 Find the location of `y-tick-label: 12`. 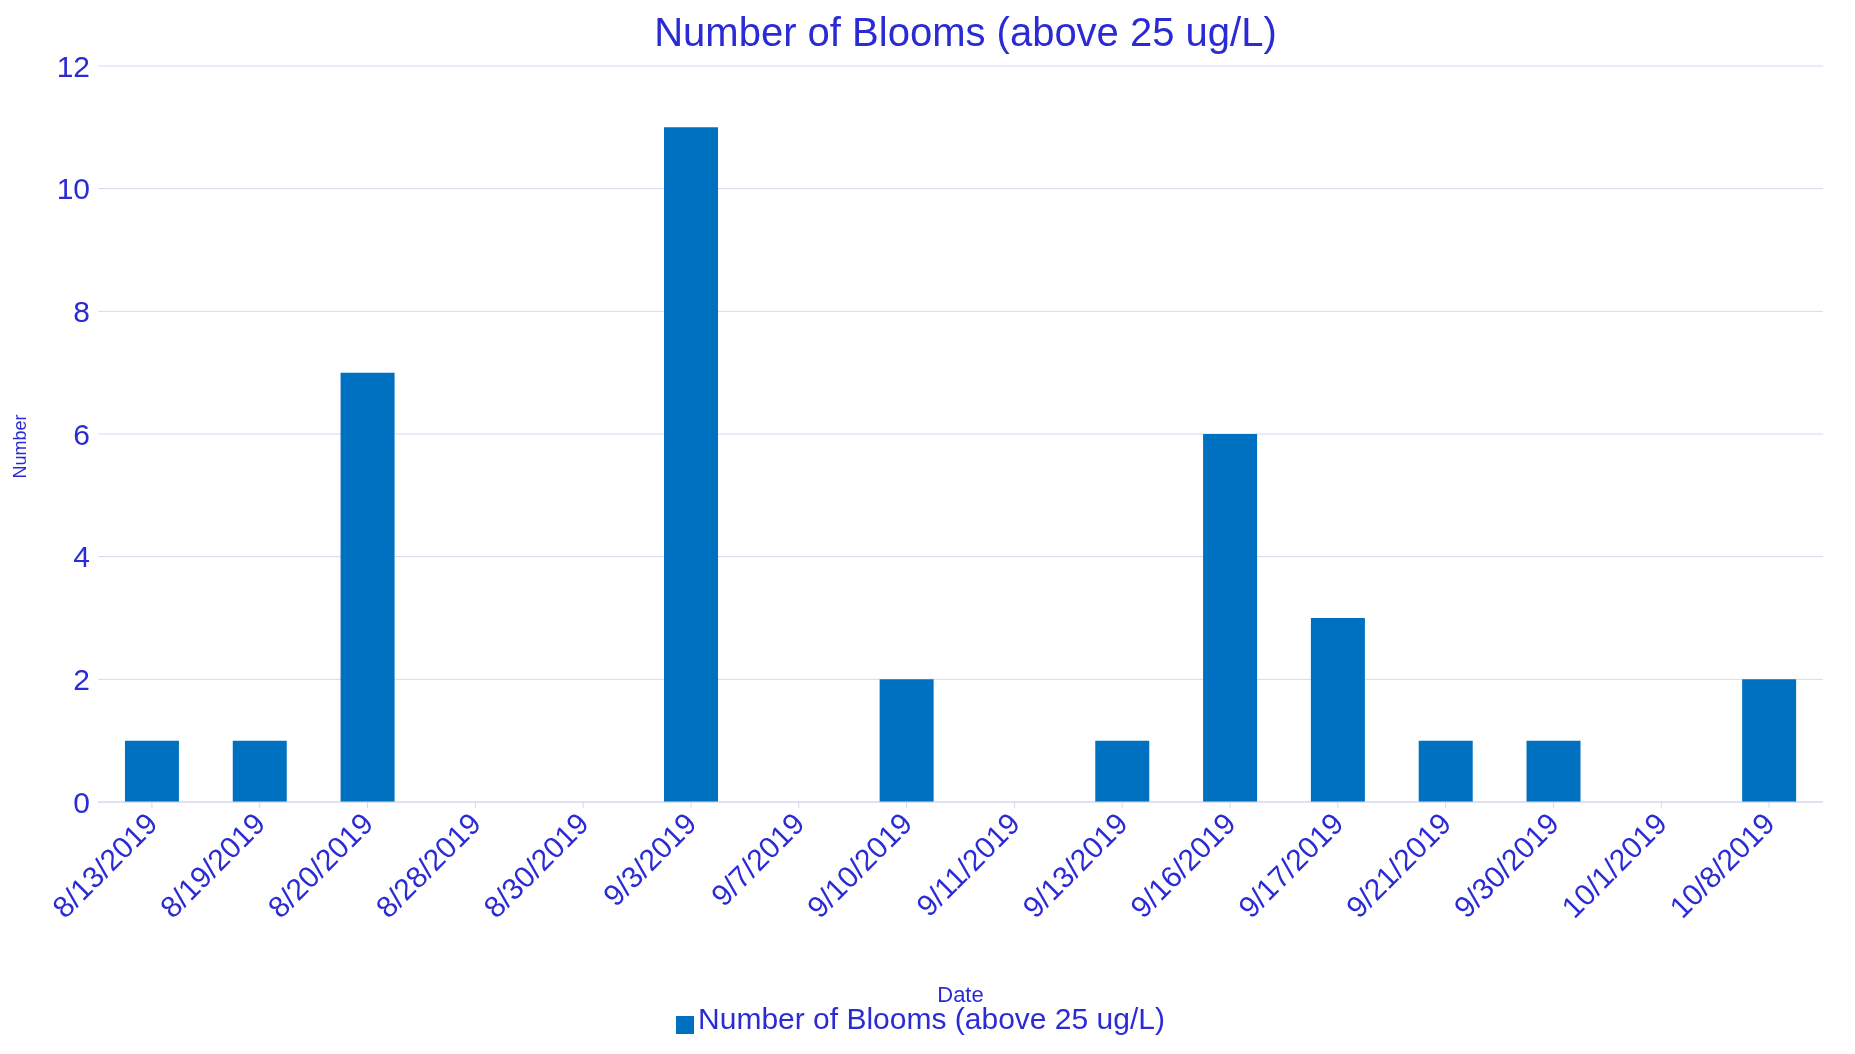

y-tick-label: 12 is located at coordinates (73, 66).